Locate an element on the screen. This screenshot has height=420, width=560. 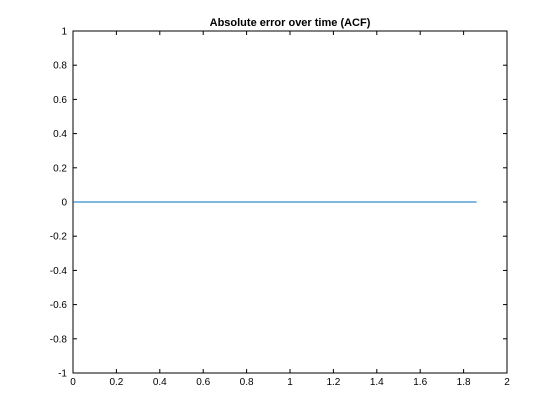
x-tick-label: 0.2 is located at coordinates (116, 382).